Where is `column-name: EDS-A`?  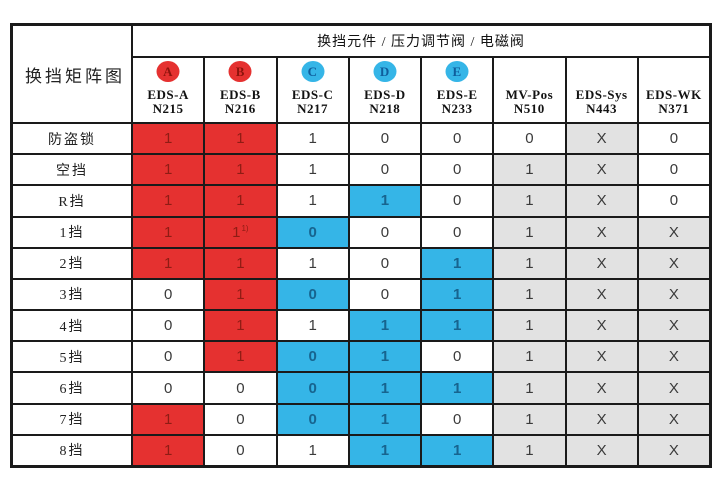
column-name: EDS-A is located at coordinates (168, 94).